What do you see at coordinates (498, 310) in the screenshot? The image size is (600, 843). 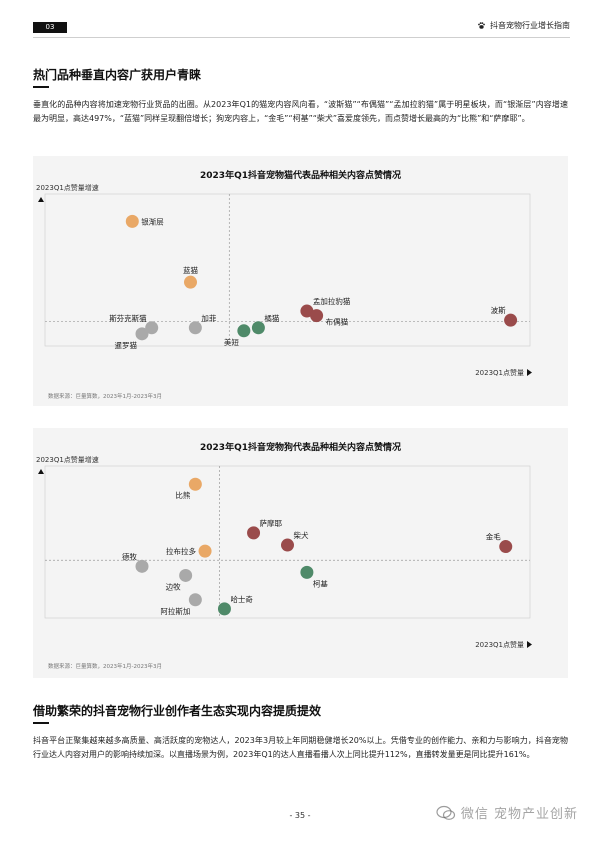 I see `data-point-label: 波斯` at bounding box center [498, 310].